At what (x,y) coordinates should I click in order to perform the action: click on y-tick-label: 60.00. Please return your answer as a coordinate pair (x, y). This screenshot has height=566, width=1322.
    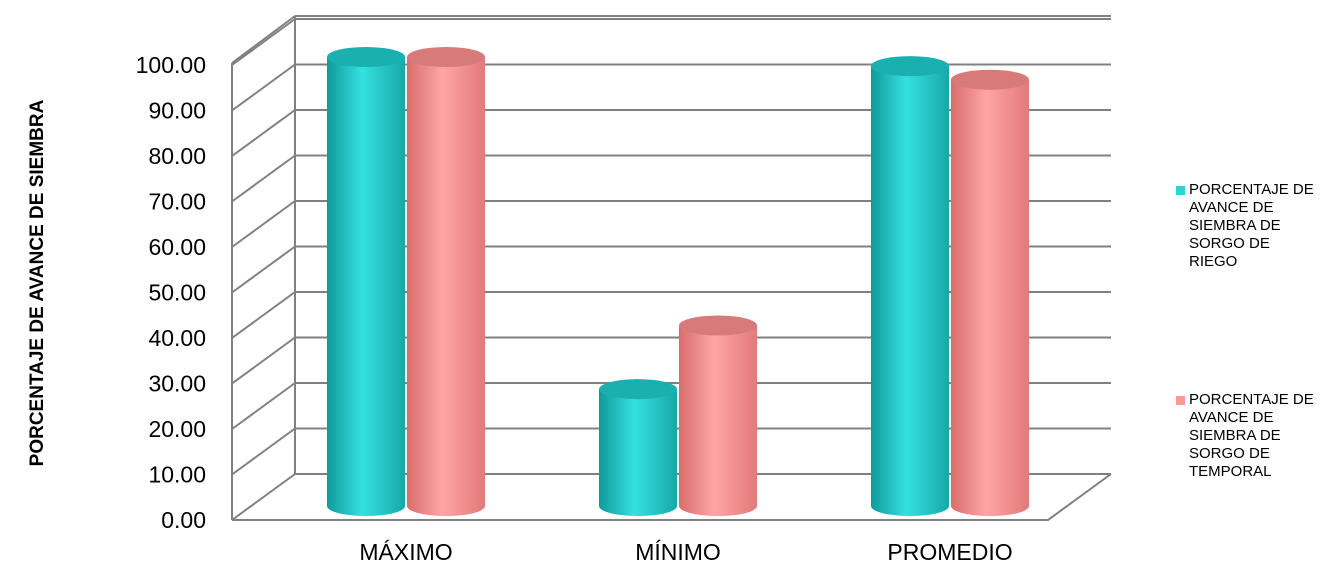
    Looking at the image, I should click on (177, 247).